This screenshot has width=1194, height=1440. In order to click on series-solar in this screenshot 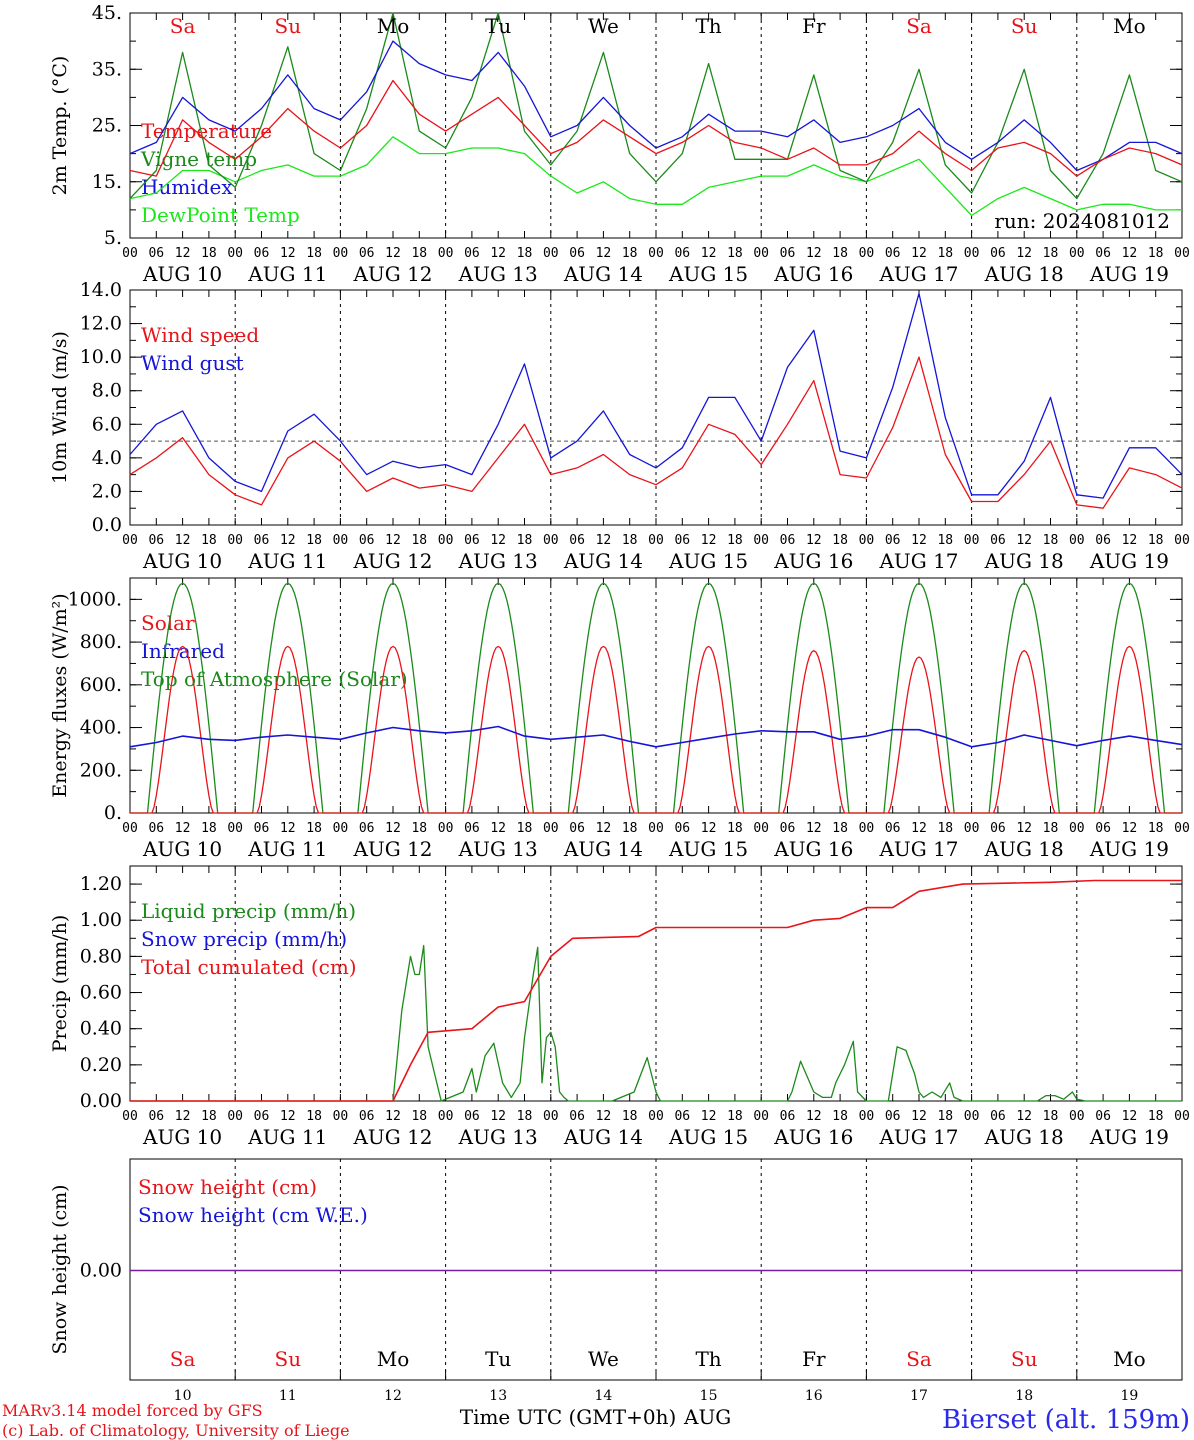, I will do `click(656, 729)`.